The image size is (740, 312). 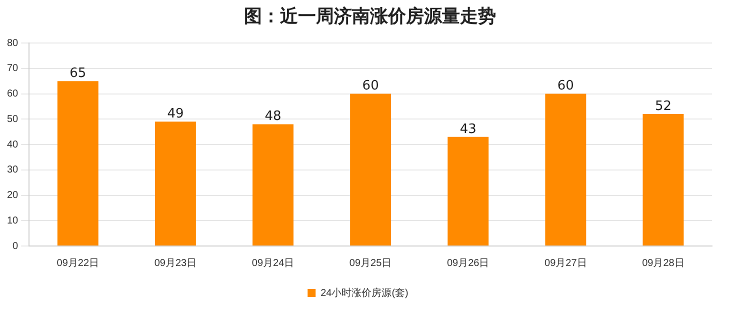 What do you see at coordinates (468, 129) in the screenshot?
I see `data-label: 43` at bounding box center [468, 129].